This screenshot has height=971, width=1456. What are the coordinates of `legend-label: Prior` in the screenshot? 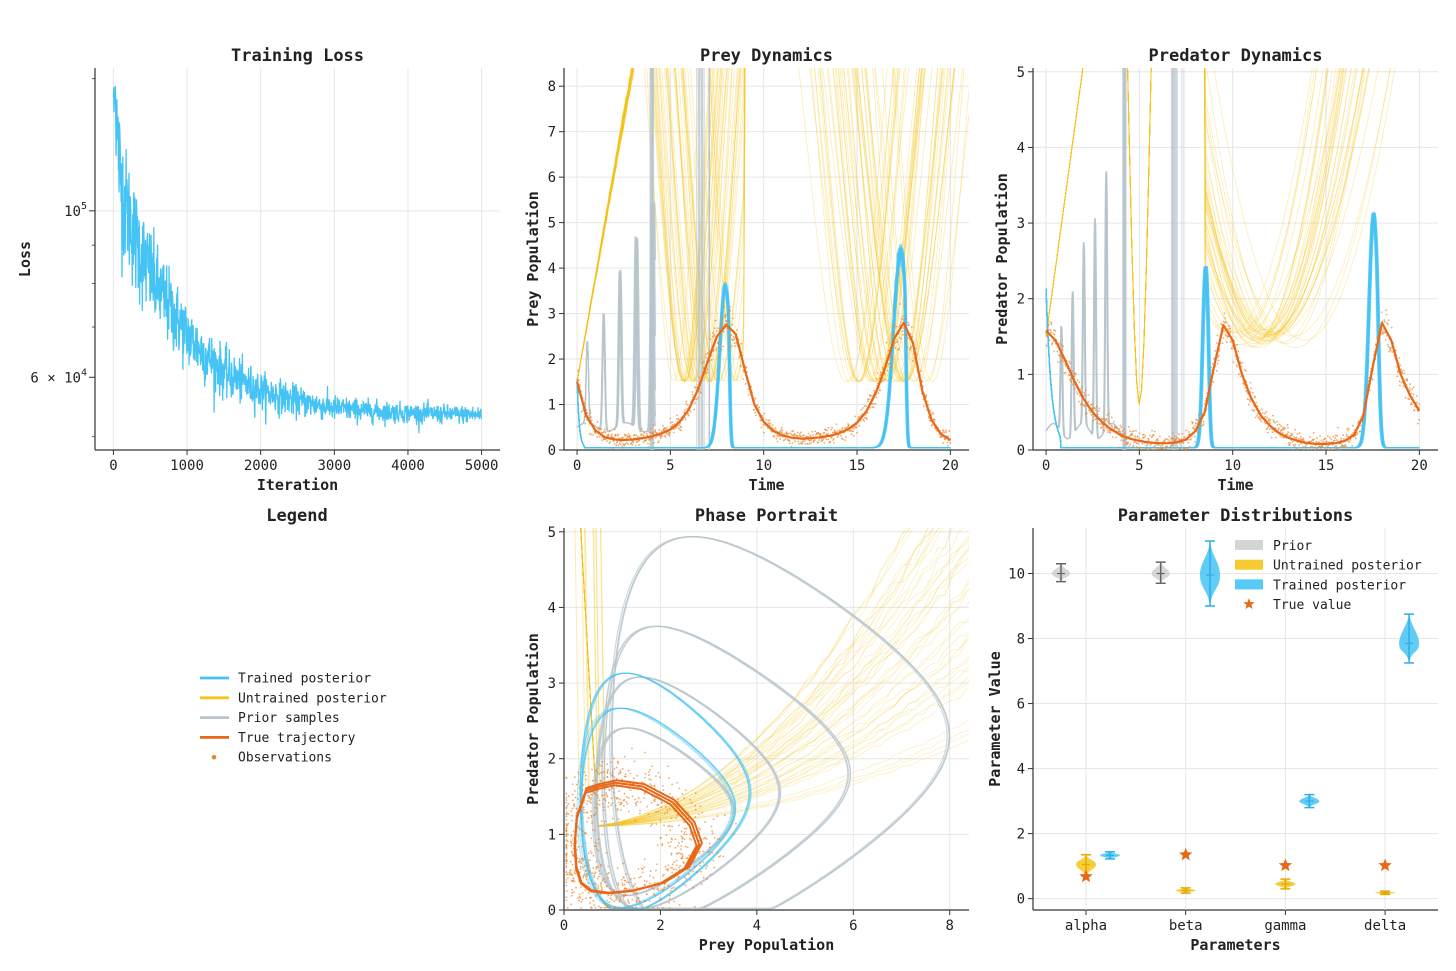 It's located at (1292, 546).